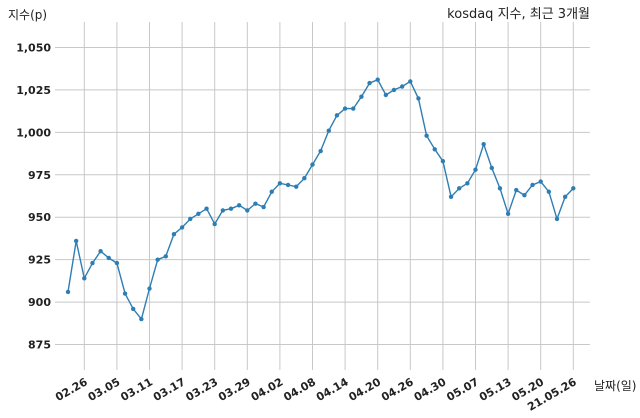  Describe the element at coordinates (39, 302) in the screenshot. I see `y-tick-label: 900` at that location.